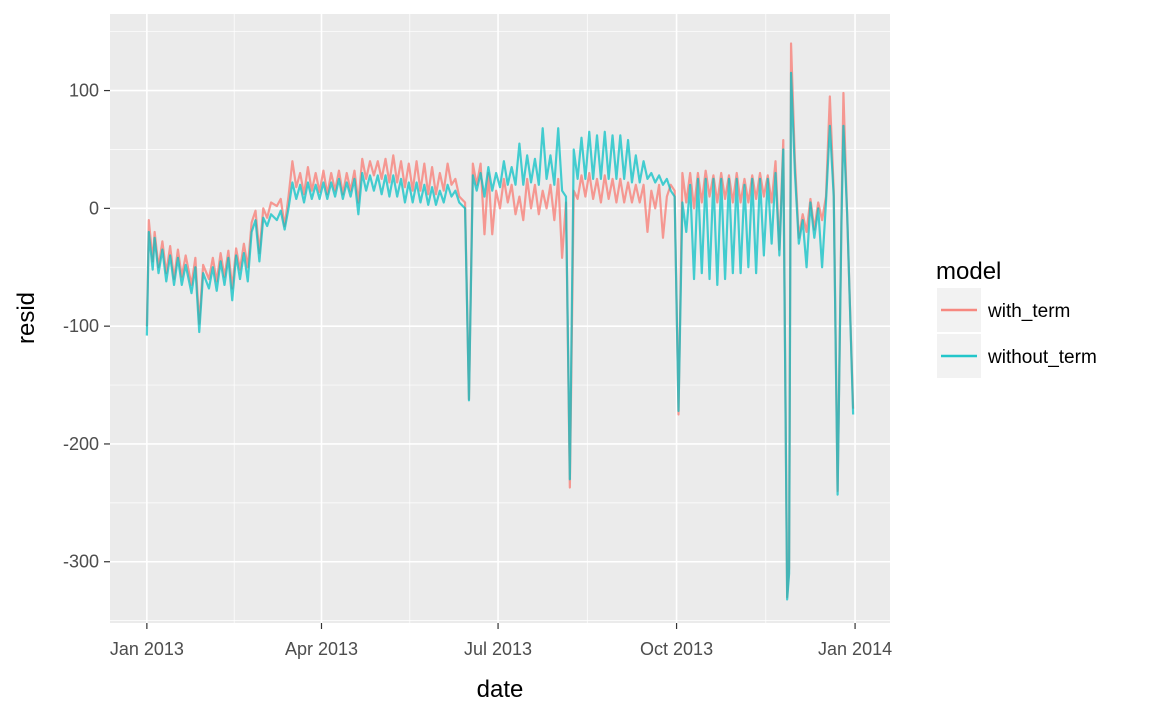 This screenshot has height=711, width=1152. What do you see at coordinates (84, 91) in the screenshot?
I see `y-tick-label: 100` at bounding box center [84, 91].